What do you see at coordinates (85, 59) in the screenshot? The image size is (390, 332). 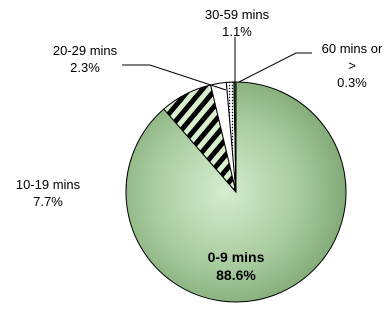 I see `slice-label-20-29-mins: 20-29 mins 2.3%` at bounding box center [85, 59].